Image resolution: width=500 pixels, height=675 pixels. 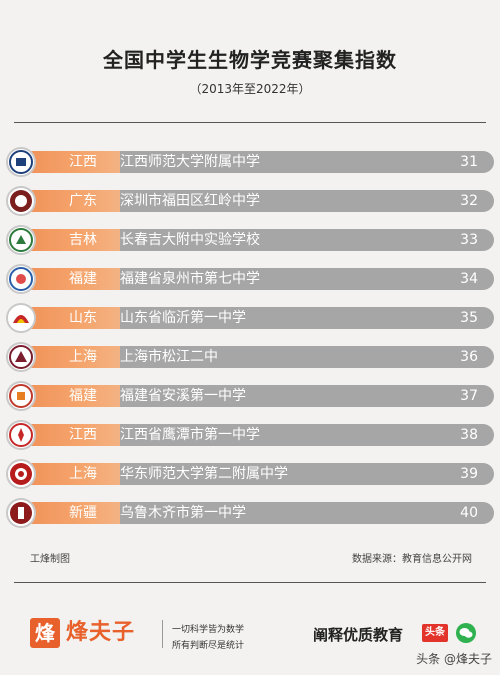 I want to click on ranking-row: 江西 江西师范大学附属中学 31, so click(x=250, y=162).